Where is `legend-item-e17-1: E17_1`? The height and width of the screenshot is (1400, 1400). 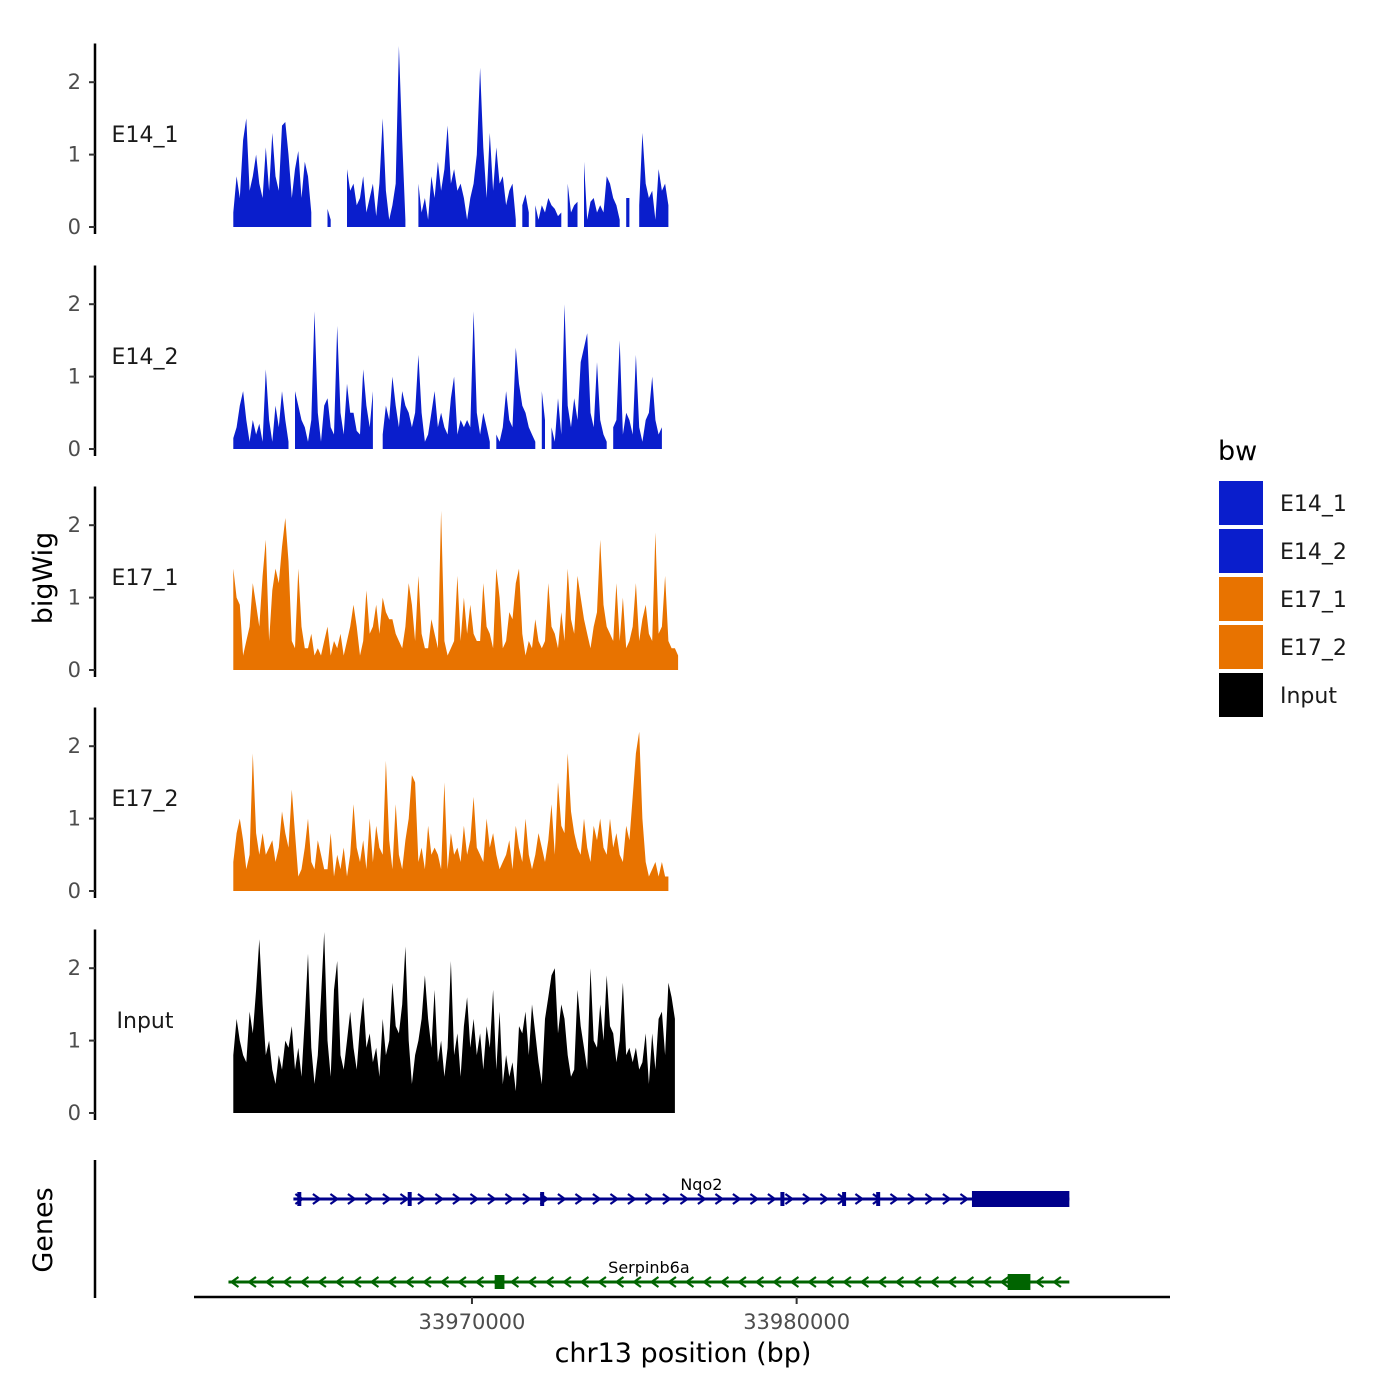
legend-item-e17-1: E17_1 is located at coordinates (1283, 599).